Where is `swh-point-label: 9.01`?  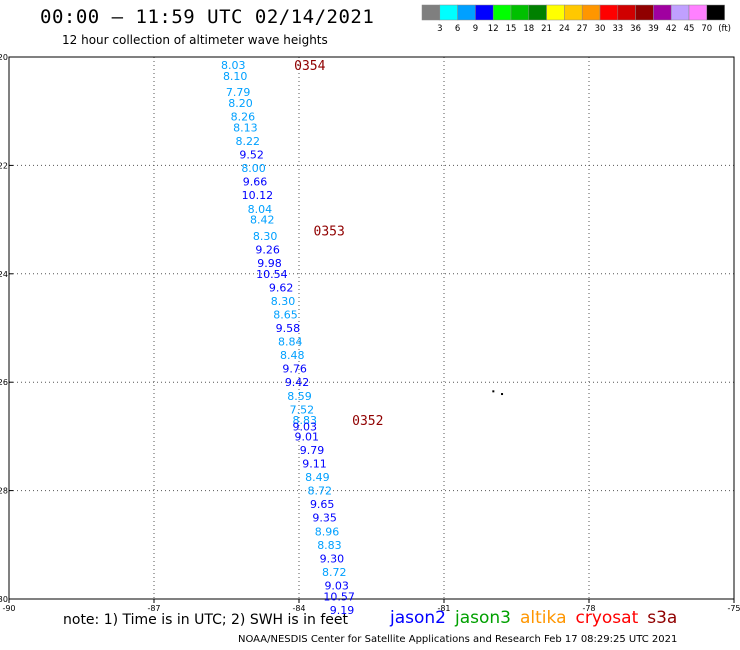
swh-point-label: 9.01 is located at coordinates (306, 436).